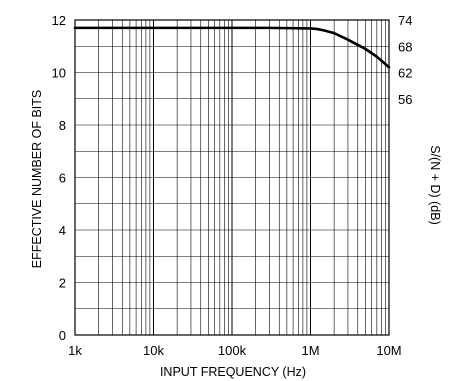 The height and width of the screenshot is (381, 453). Describe the element at coordinates (153, 350) in the screenshot. I see `x-tick-label: 10k` at that location.